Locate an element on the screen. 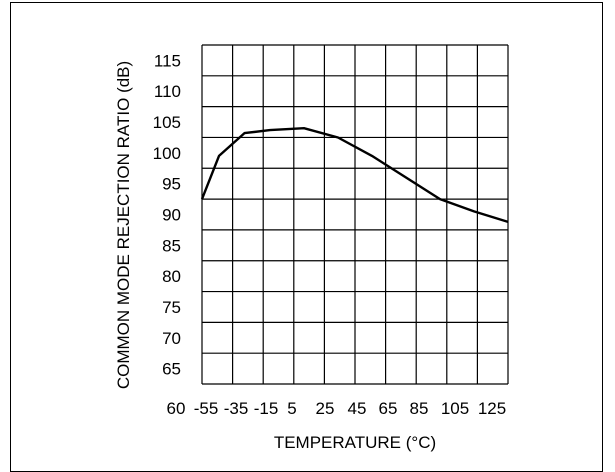  y-axis-title: COMMON MODE REJECTION RATIO (dB) is located at coordinates (123, 225).